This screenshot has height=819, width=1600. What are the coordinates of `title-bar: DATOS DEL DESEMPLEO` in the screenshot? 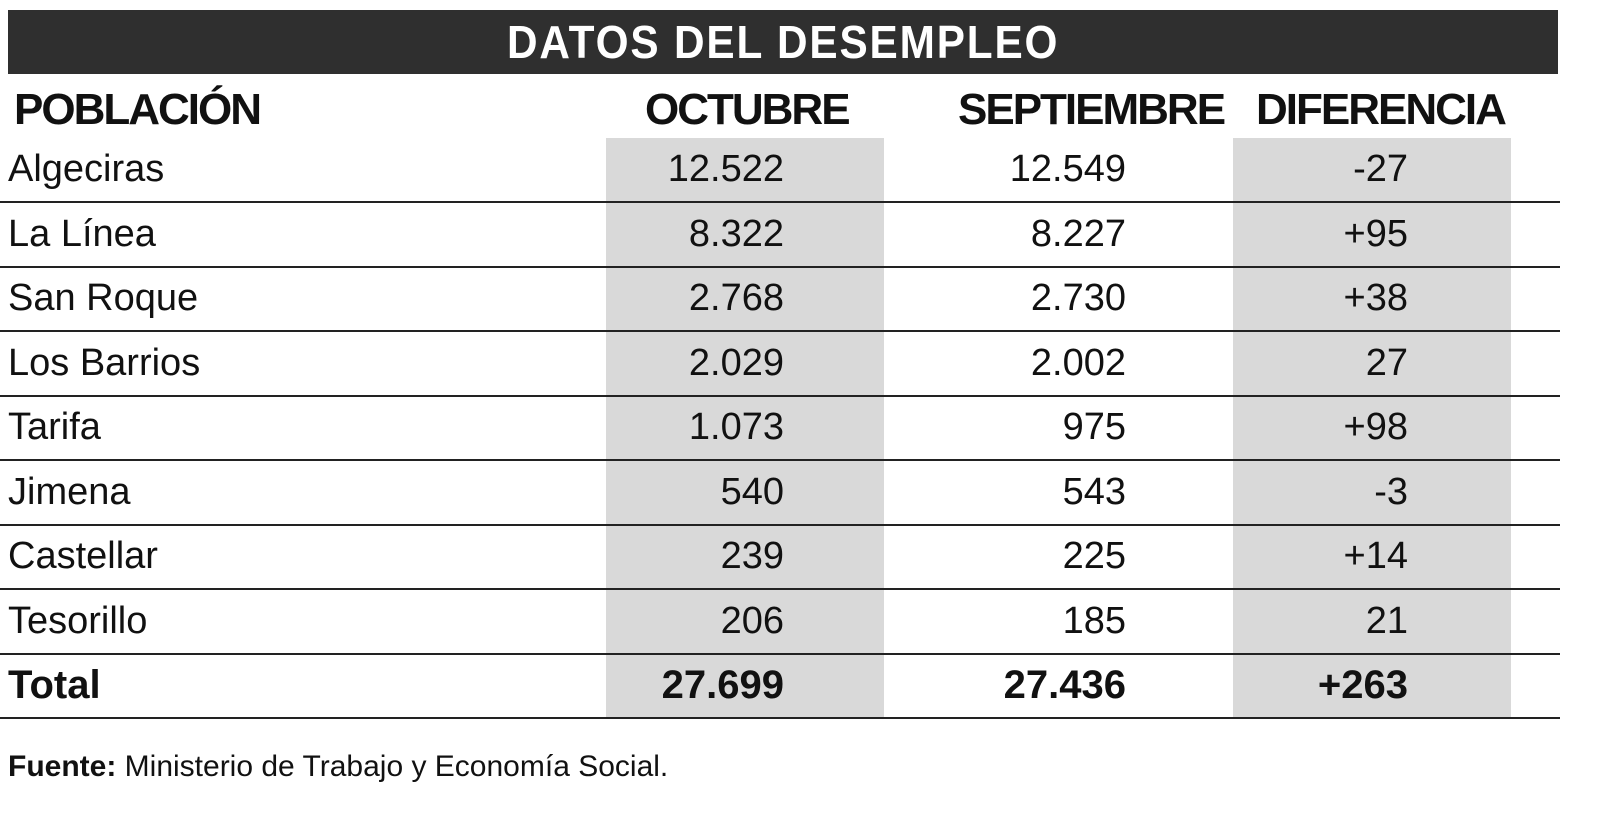 It's located at (783, 42).